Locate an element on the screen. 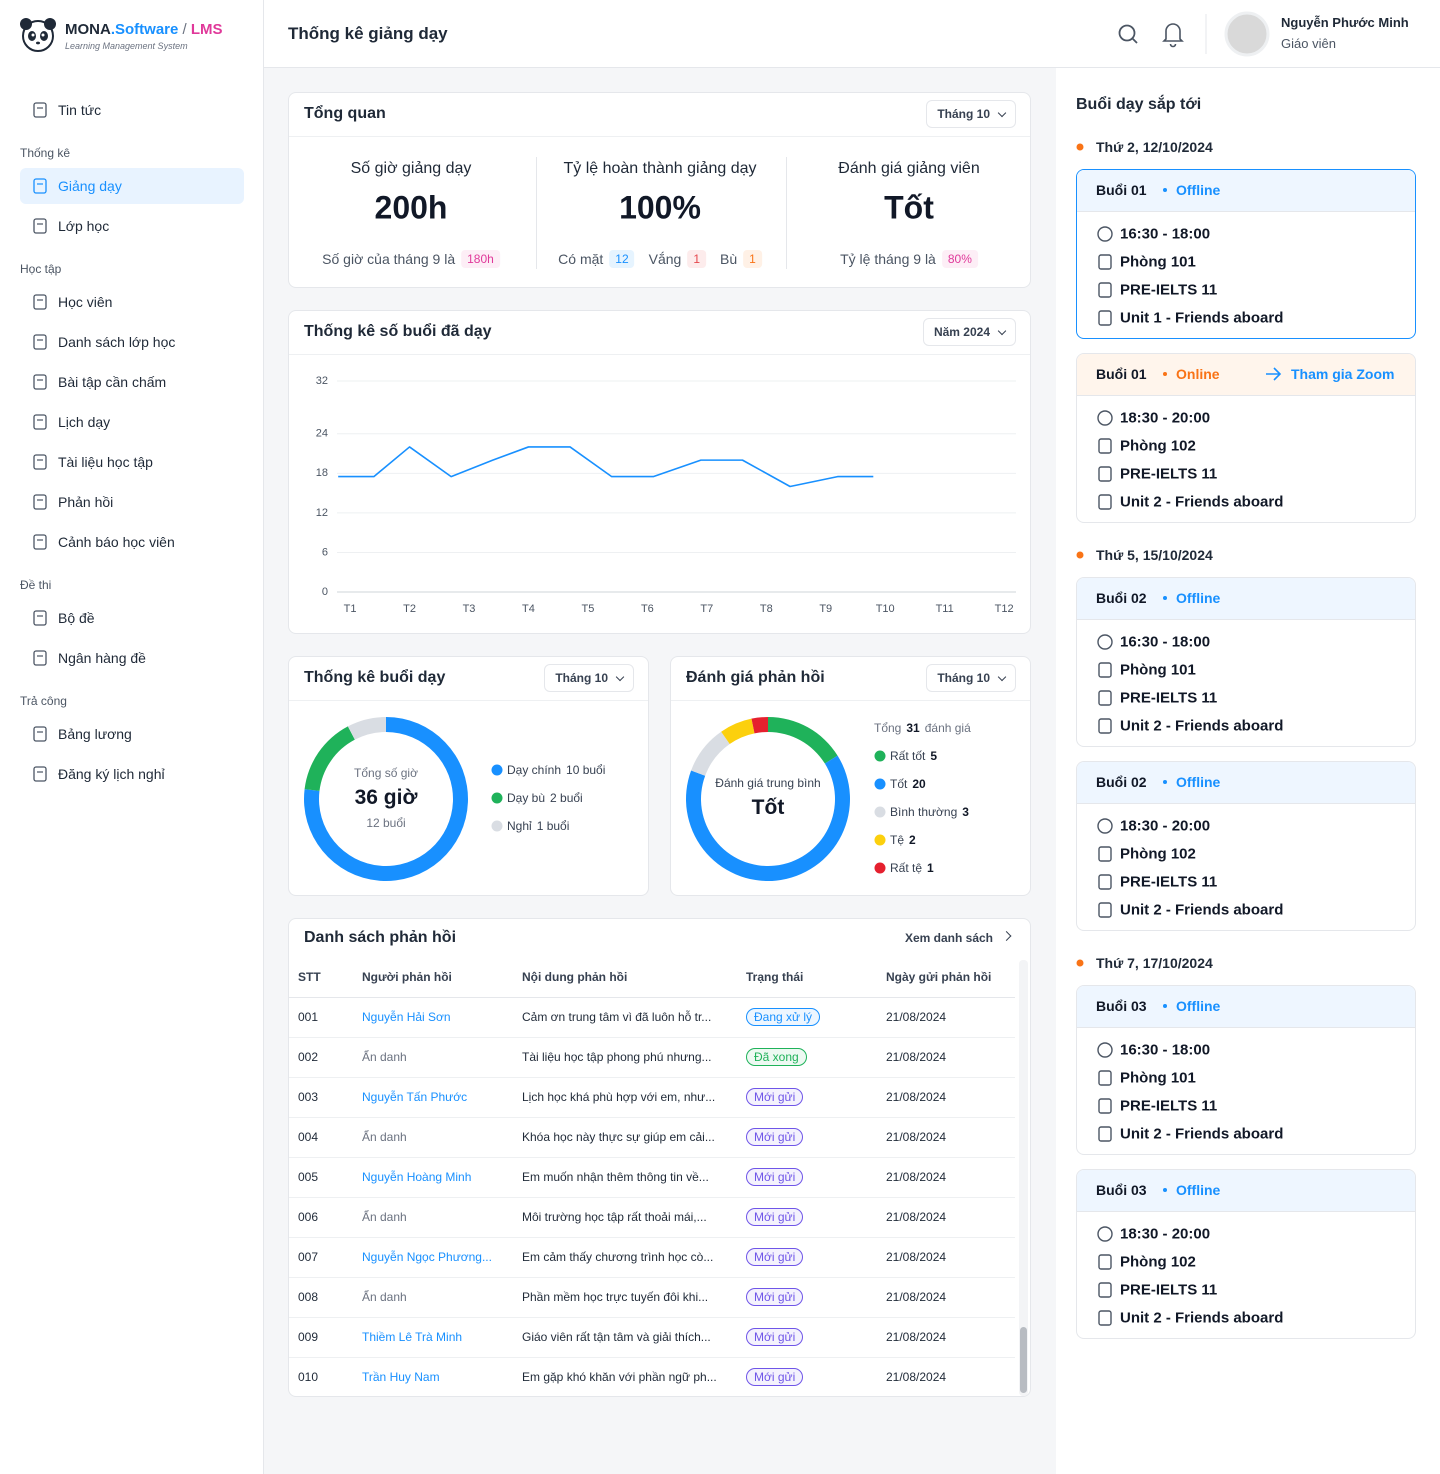 This screenshot has width=1440, height=1474. stat-badge: 180h is located at coordinates (480, 259).